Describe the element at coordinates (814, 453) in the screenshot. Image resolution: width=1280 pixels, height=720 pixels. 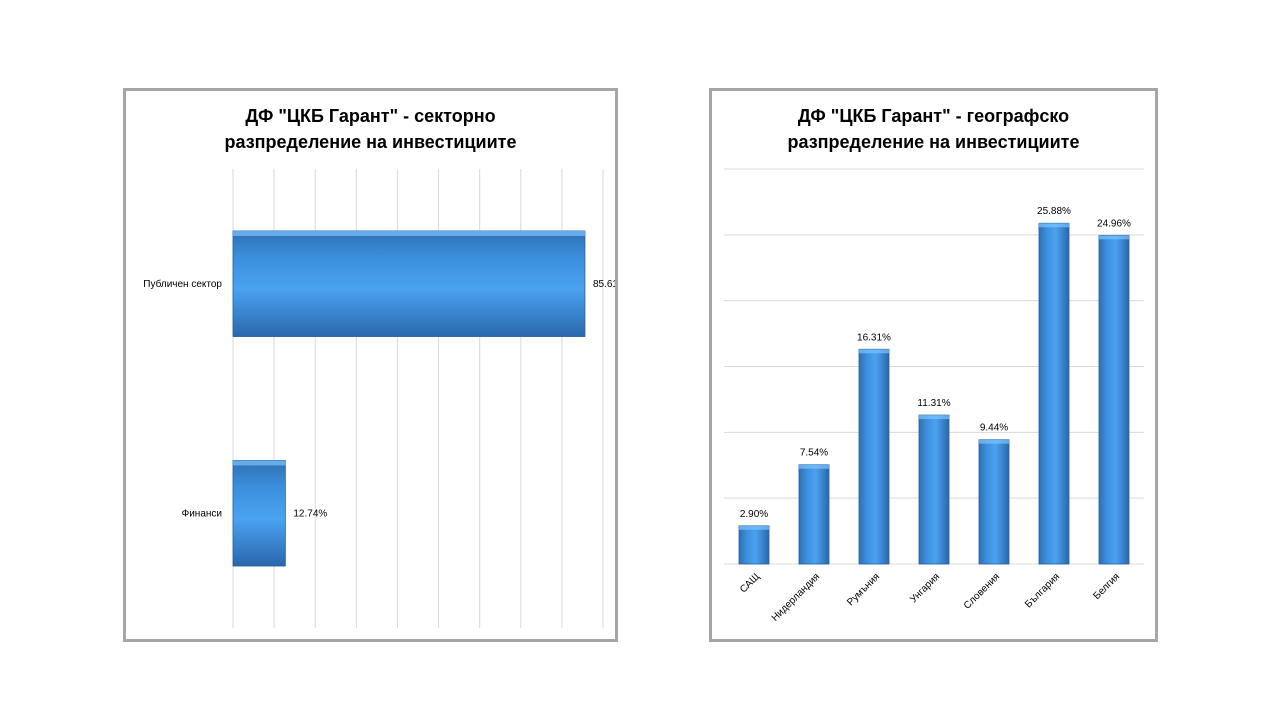
I see `value-label: 7.54%` at that location.